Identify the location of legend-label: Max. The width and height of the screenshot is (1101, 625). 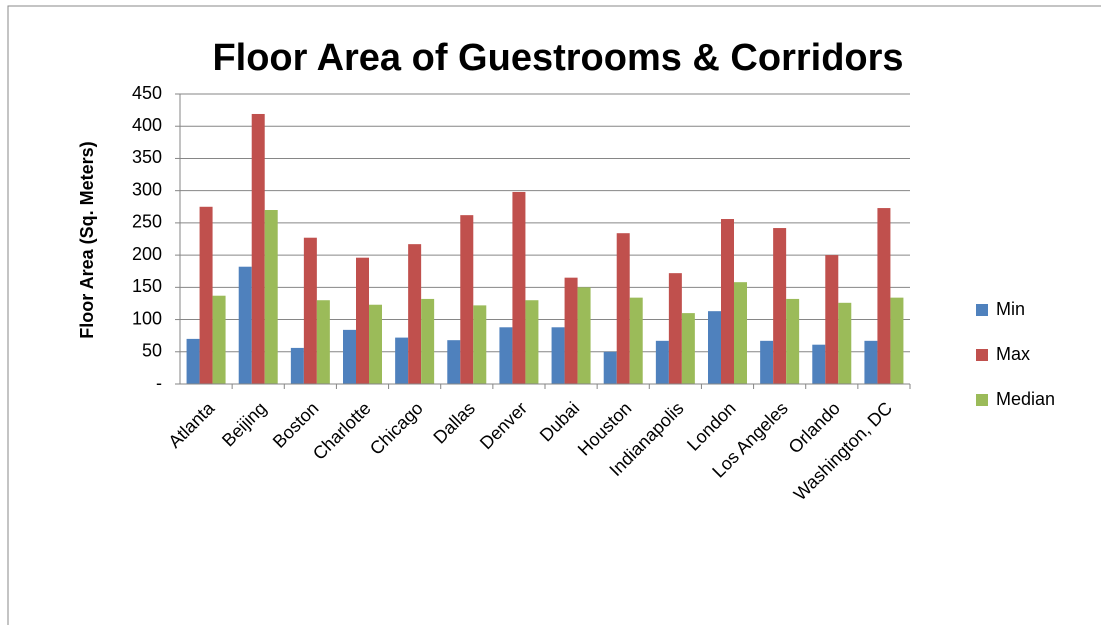
(1013, 354).